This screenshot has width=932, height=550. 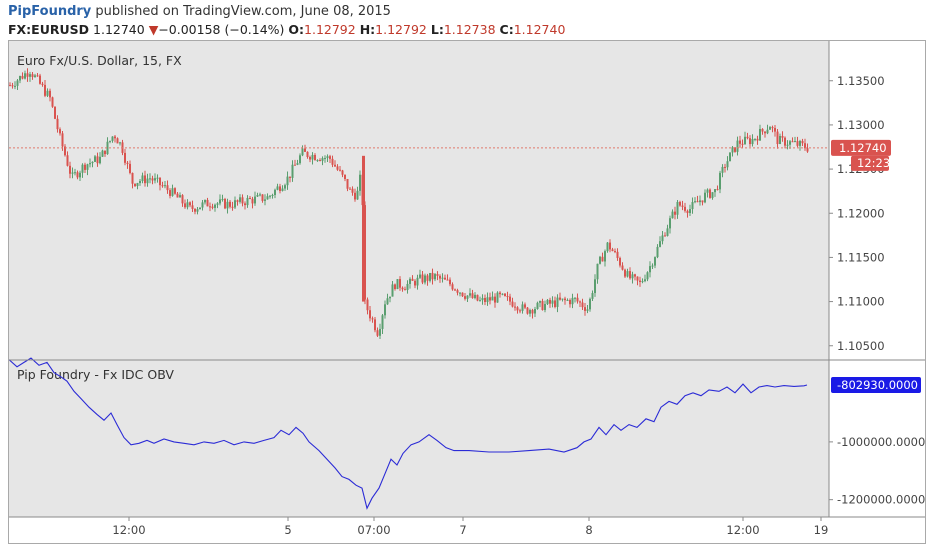 I want to click on brand-name: PipFoundry, so click(x=50, y=11).